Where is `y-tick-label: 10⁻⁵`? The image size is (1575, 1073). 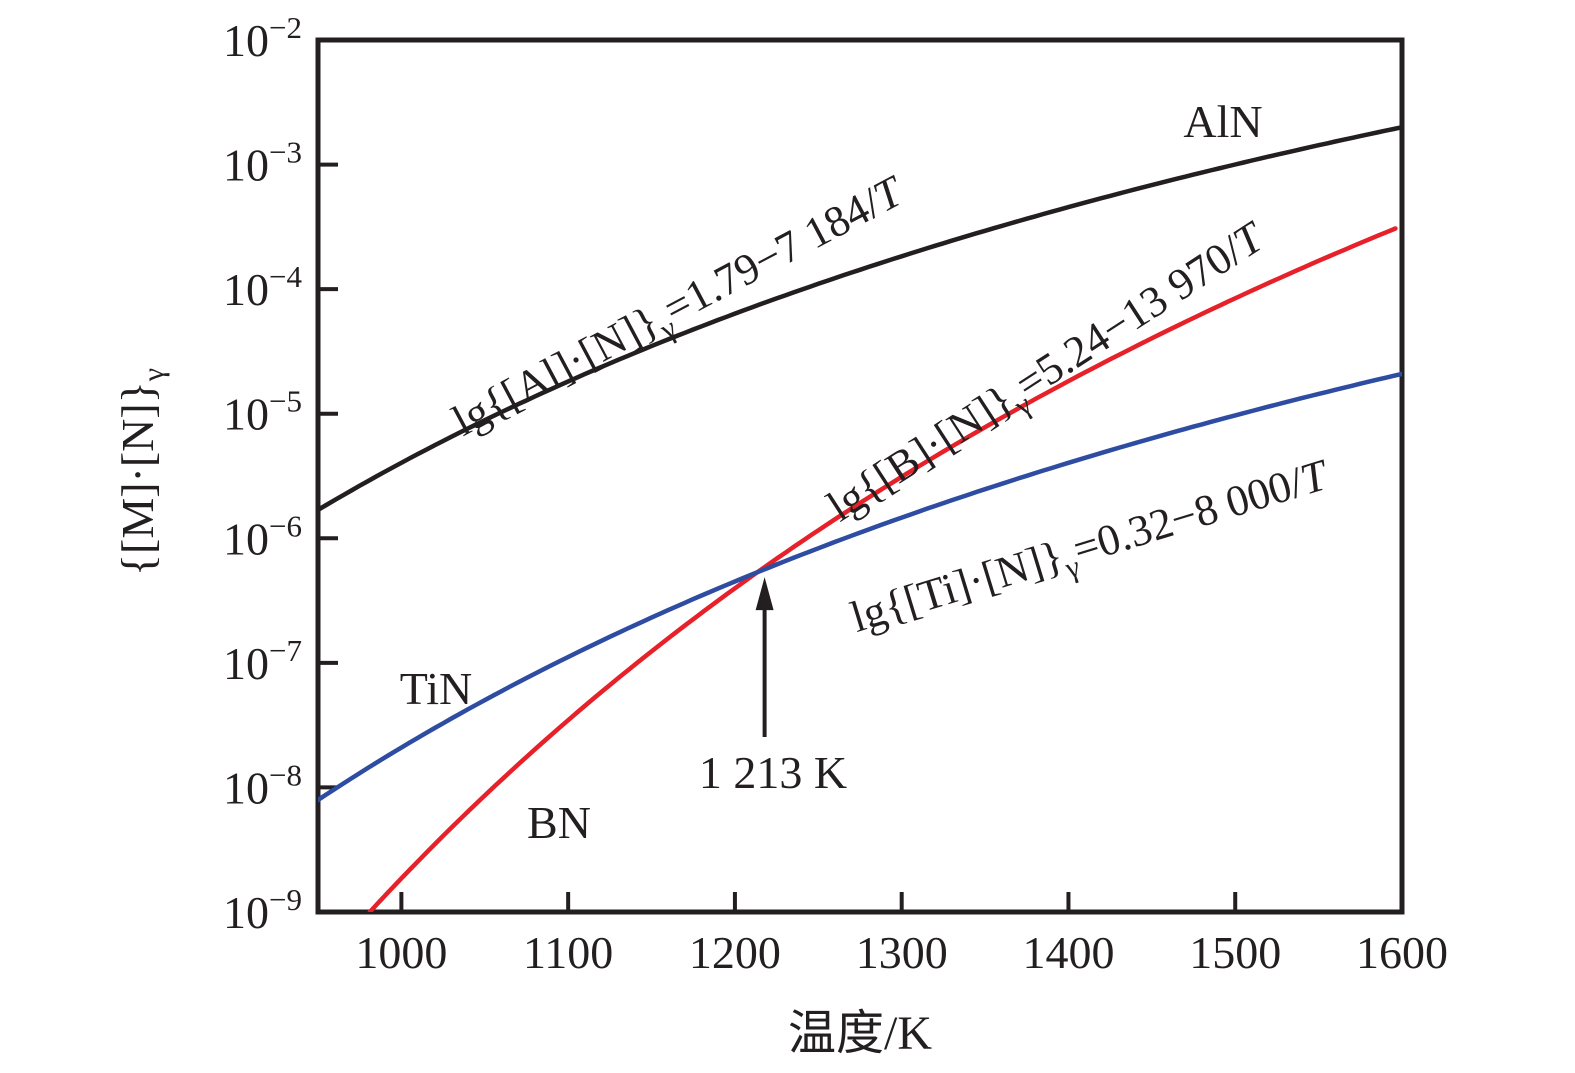 y-tick-label: 10⁻⁵ is located at coordinates (262, 412).